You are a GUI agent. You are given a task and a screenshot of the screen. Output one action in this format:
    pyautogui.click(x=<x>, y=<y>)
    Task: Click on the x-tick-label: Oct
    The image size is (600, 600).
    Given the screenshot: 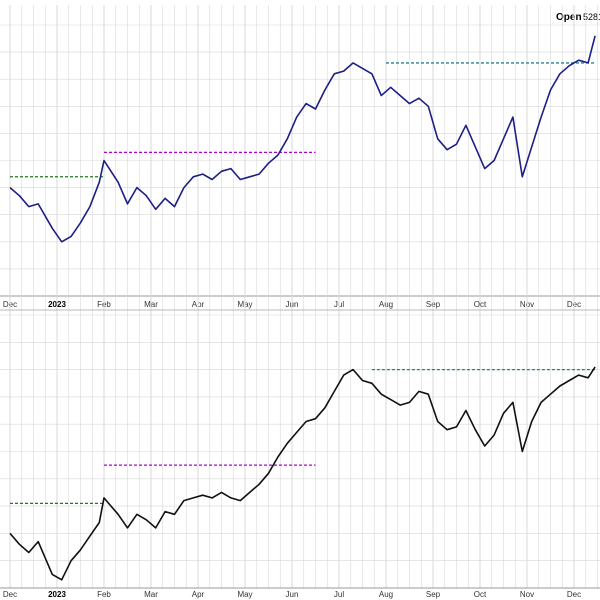 What is the action you would take?
    pyautogui.click(x=480, y=594)
    